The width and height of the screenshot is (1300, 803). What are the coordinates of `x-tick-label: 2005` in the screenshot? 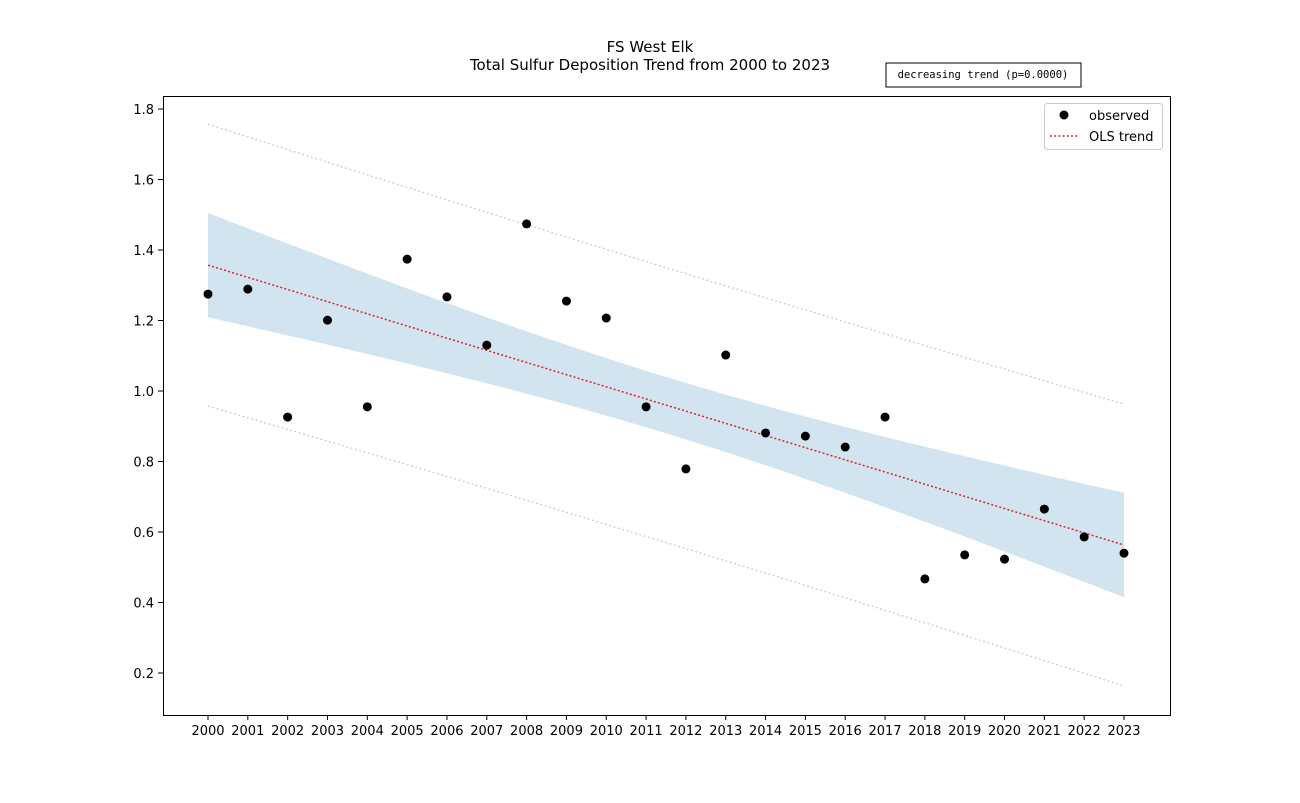 It's located at (407, 731).